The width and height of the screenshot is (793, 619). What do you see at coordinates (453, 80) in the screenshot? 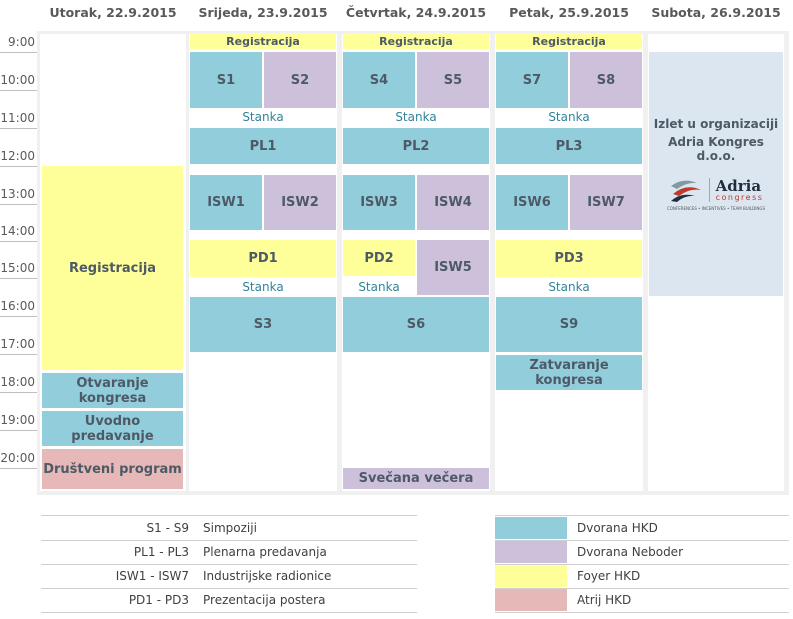
I see `session-s5: S5` at bounding box center [453, 80].